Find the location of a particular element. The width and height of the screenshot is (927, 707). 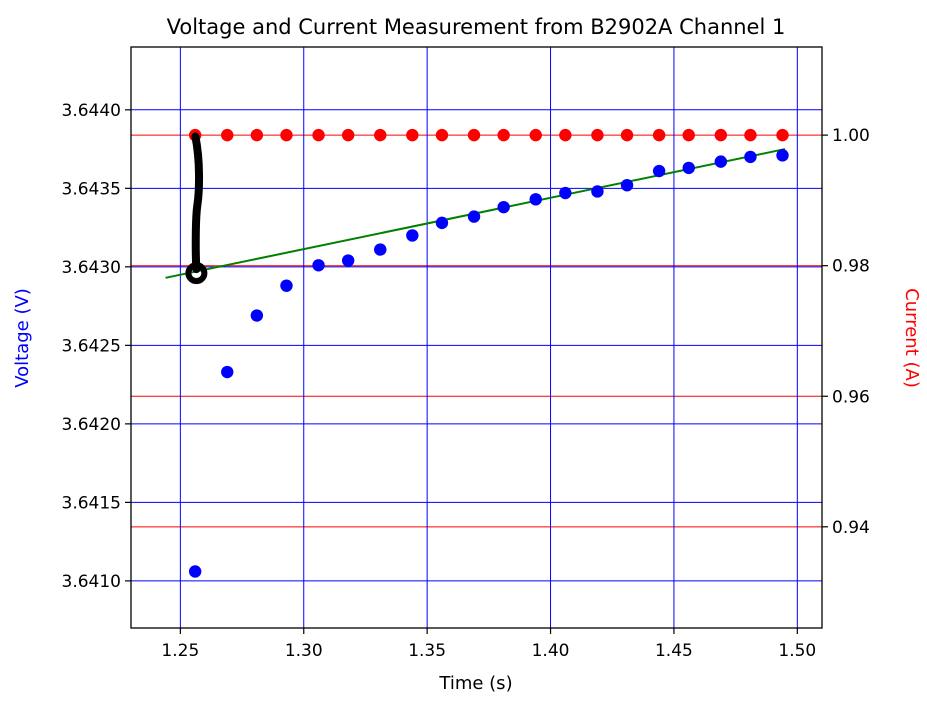

x-tick-label: 1.35 is located at coordinates (427, 651).